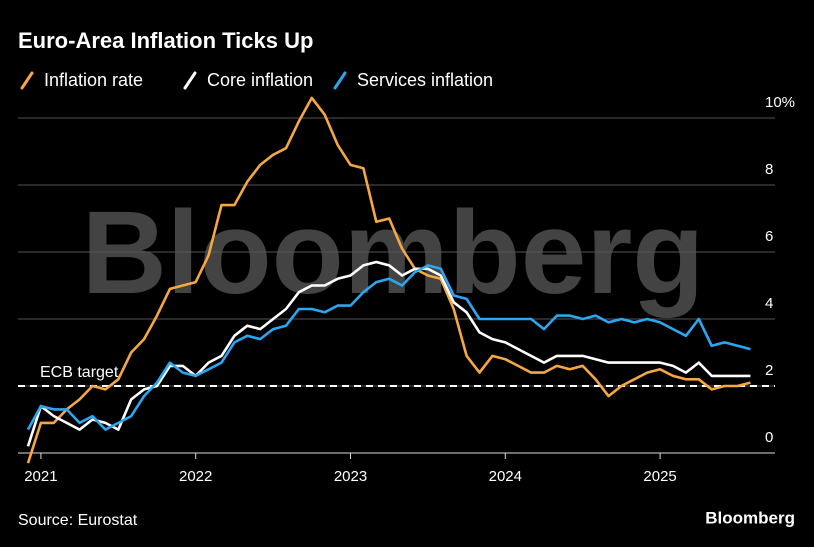 The height and width of the screenshot is (547, 814). I want to click on legend-label: Core inflation, so click(260, 80).